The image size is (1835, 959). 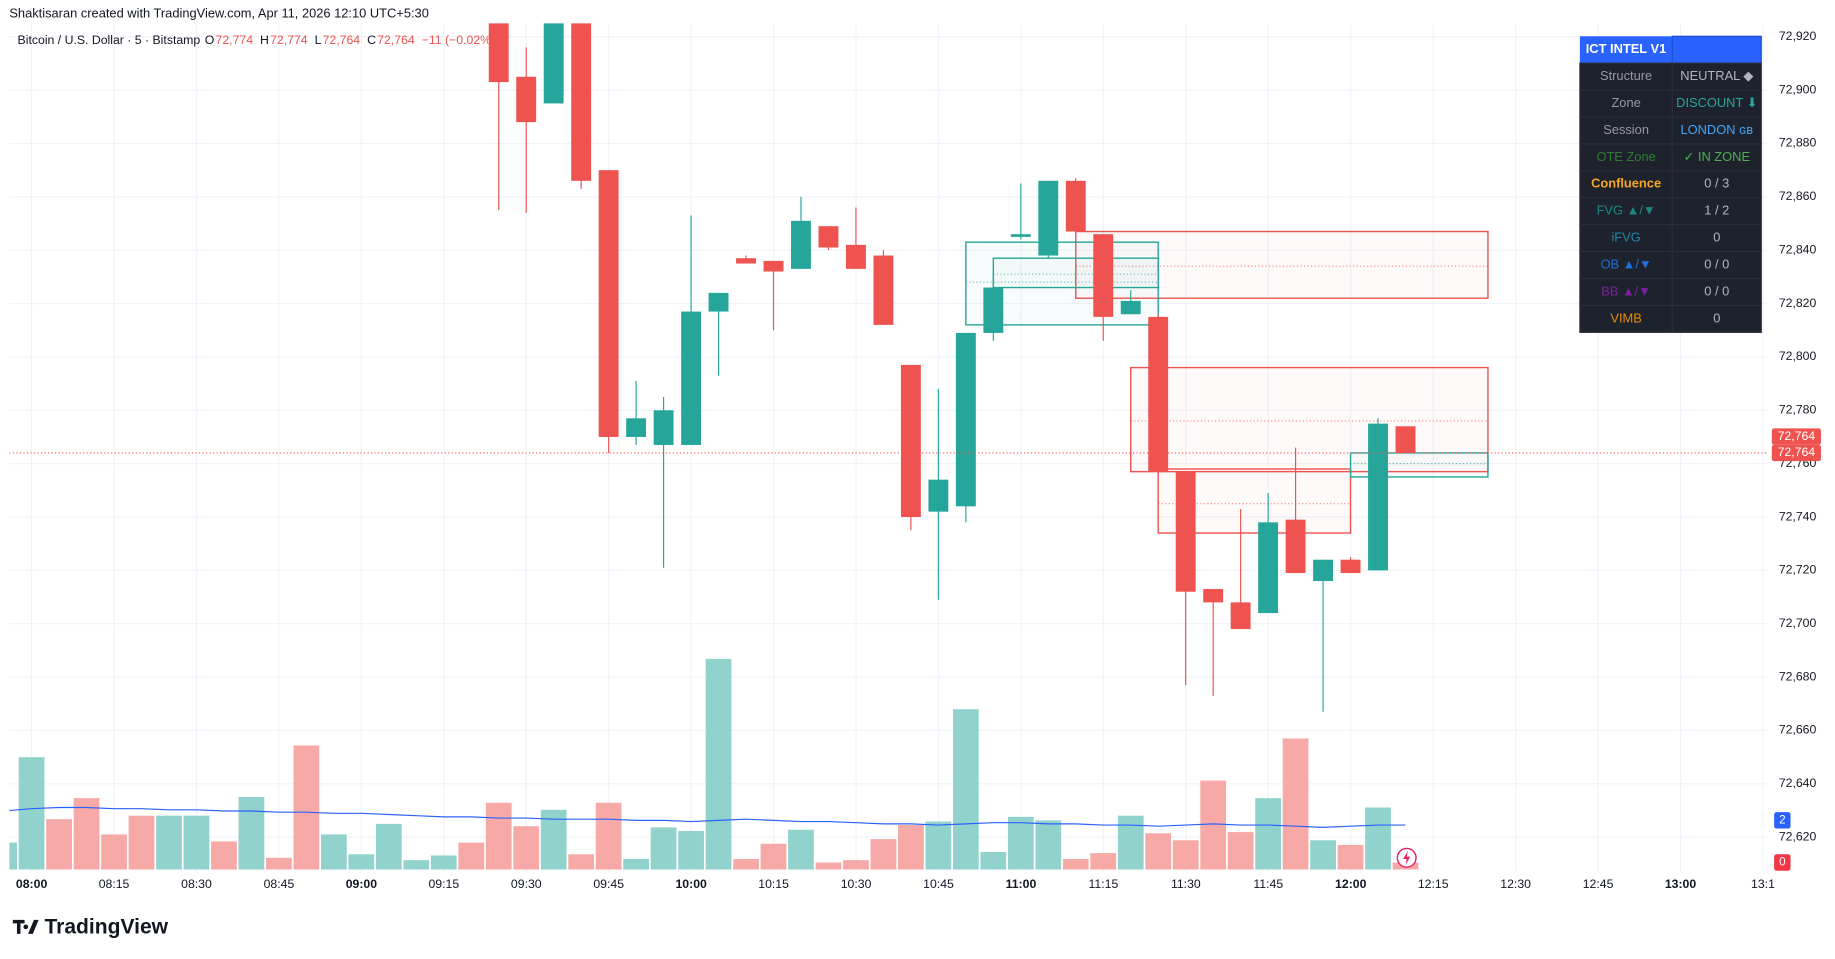 I want to click on table-label: Structure, so click(x=1626, y=75).